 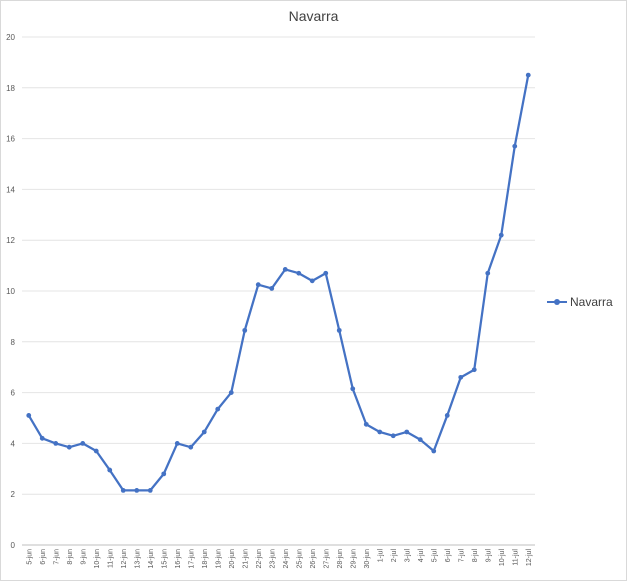 I want to click on x-tick-label: 21-jun, so click(x=245, y=559).